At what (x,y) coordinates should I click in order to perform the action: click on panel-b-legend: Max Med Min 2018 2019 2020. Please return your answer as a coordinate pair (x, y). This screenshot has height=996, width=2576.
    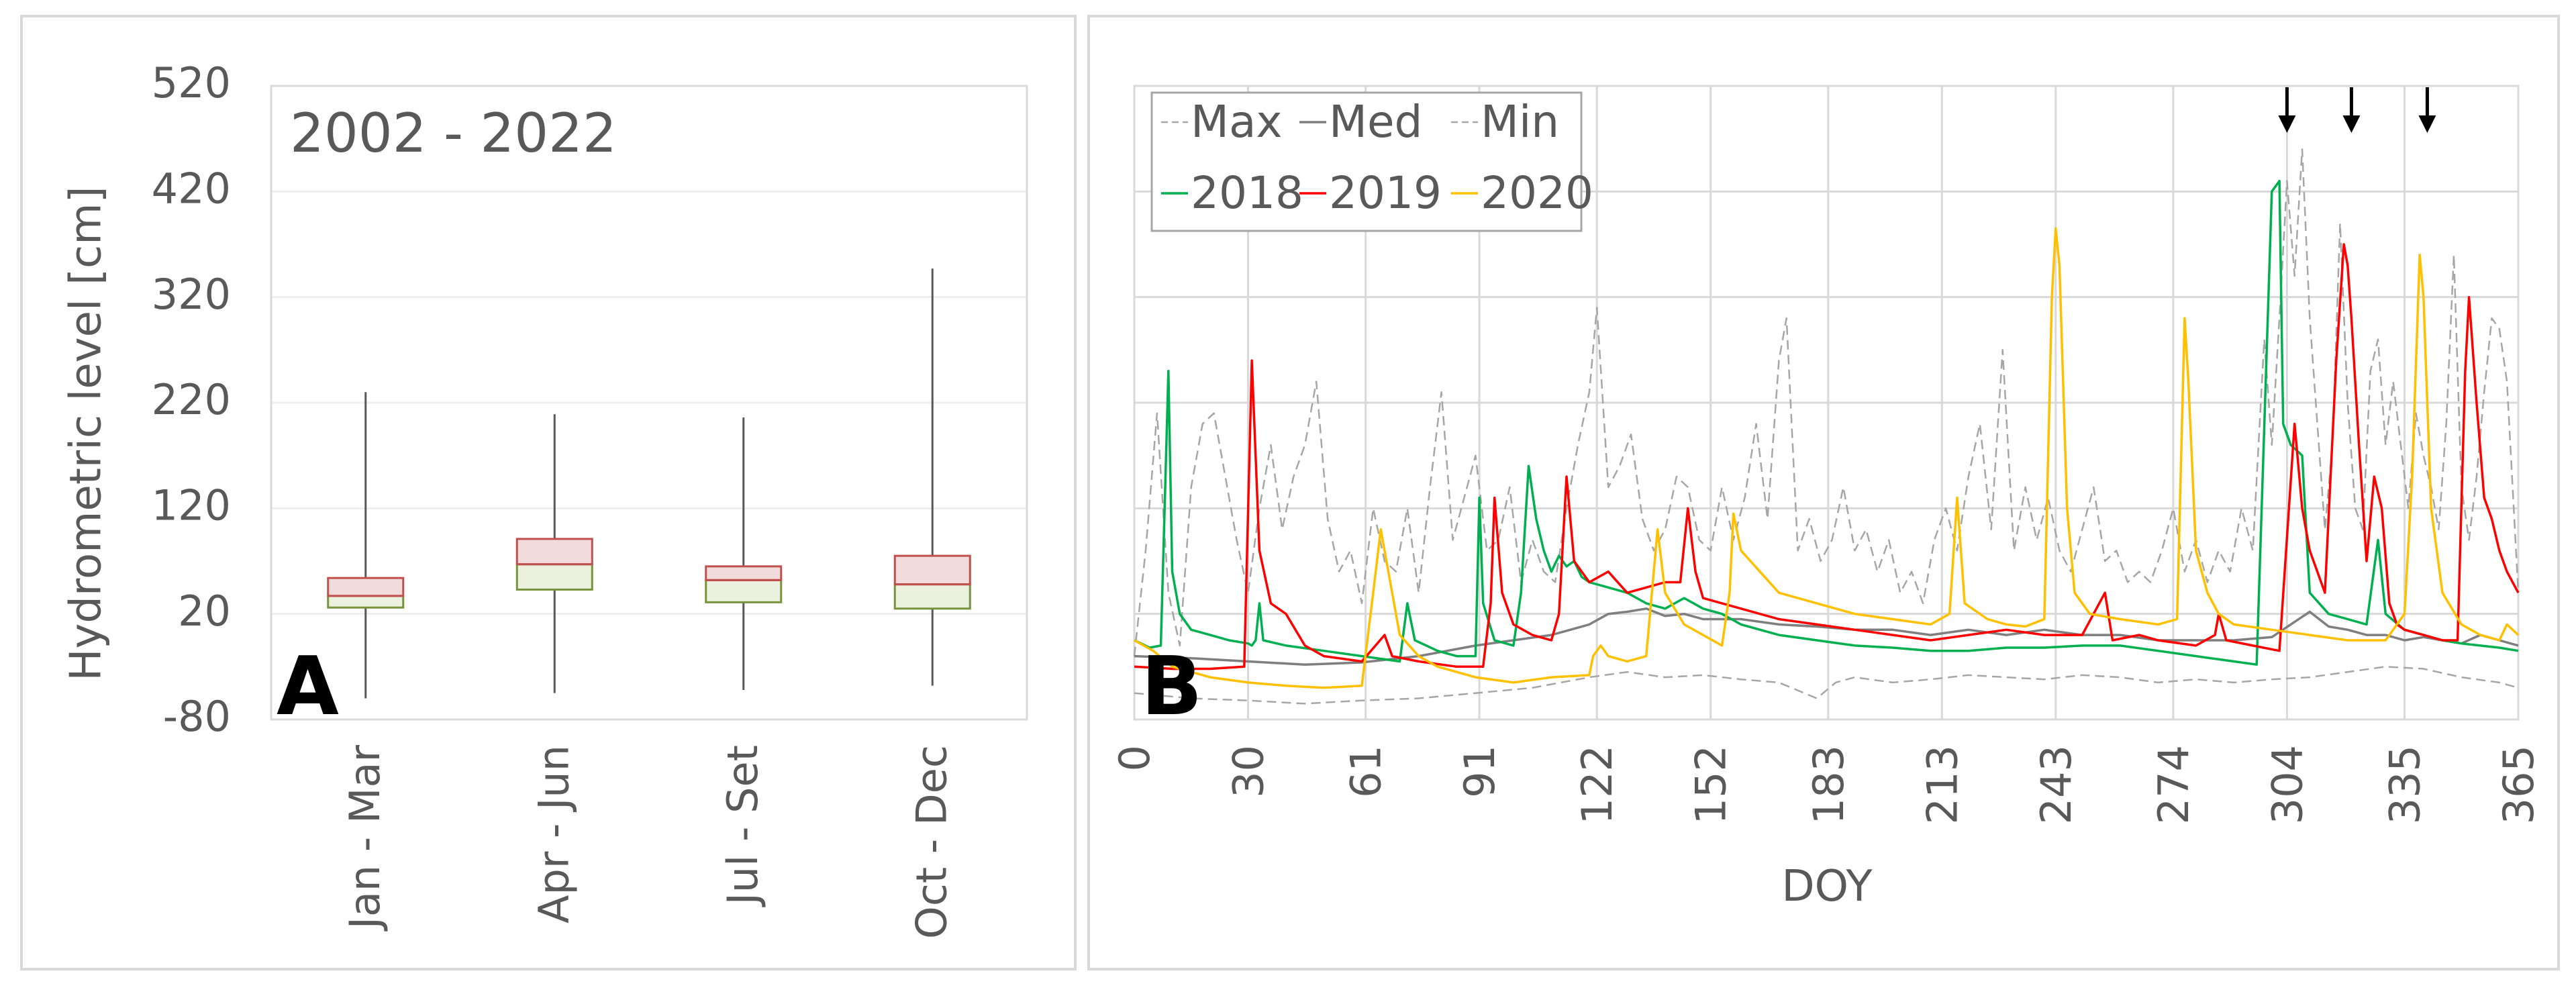
    Looking at the image, I should click on (1371, 161).